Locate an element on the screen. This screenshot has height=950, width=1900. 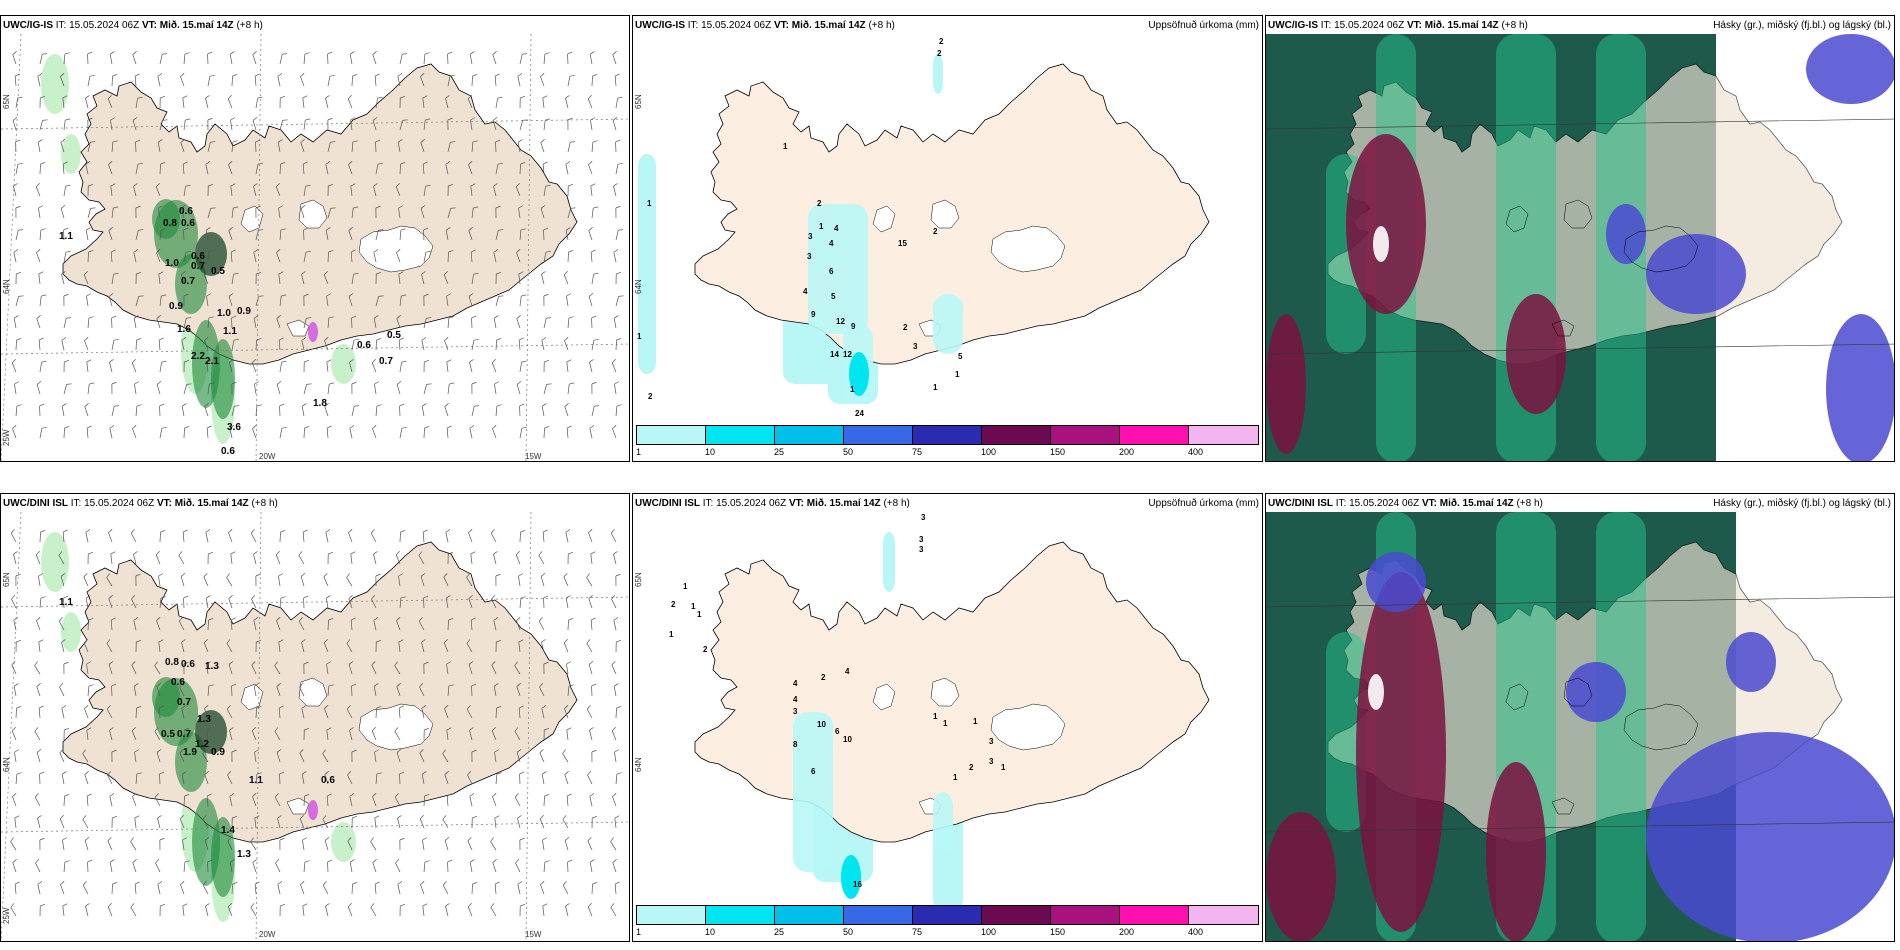
precip-value-label: 3 is located at coordinates (915, 346).